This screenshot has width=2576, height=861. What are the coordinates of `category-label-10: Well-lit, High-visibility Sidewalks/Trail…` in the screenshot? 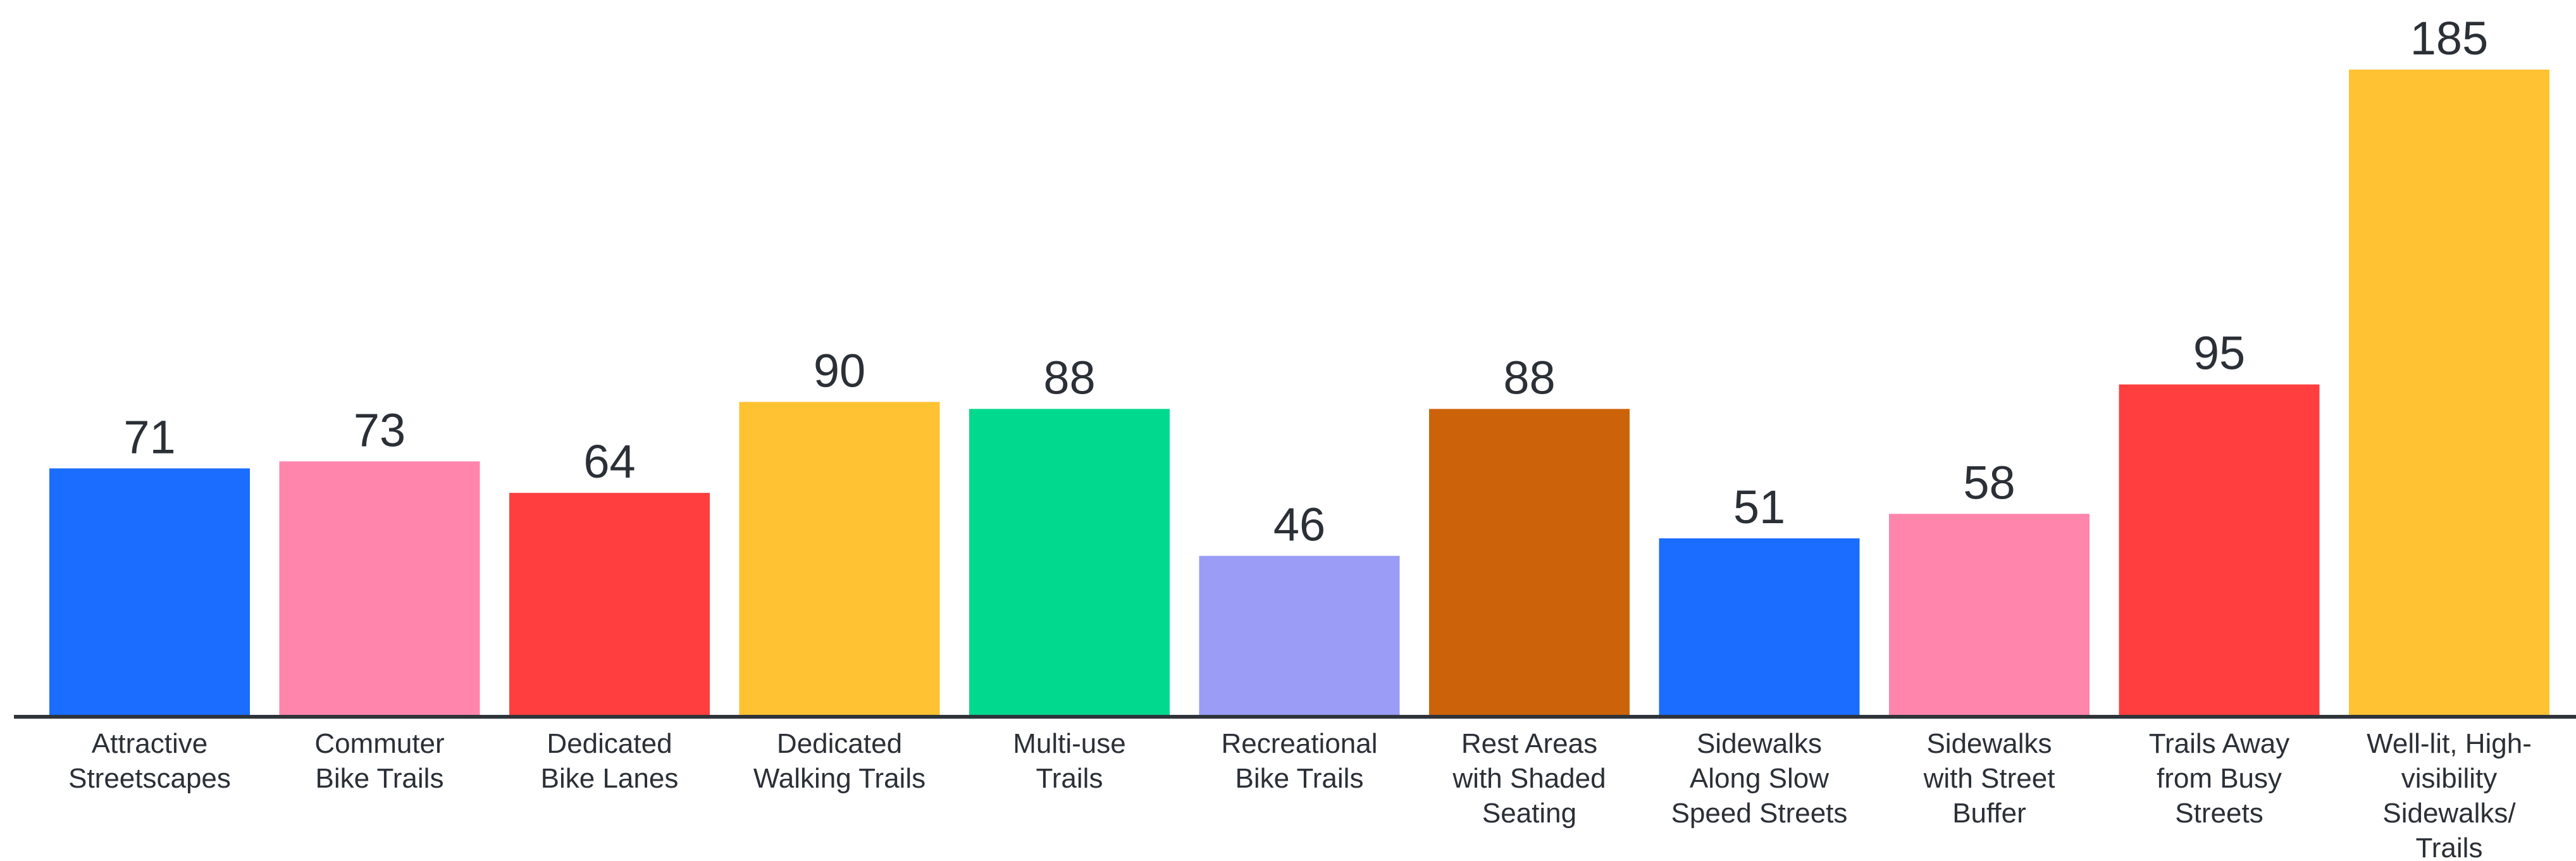 It's located at (2449, 794).